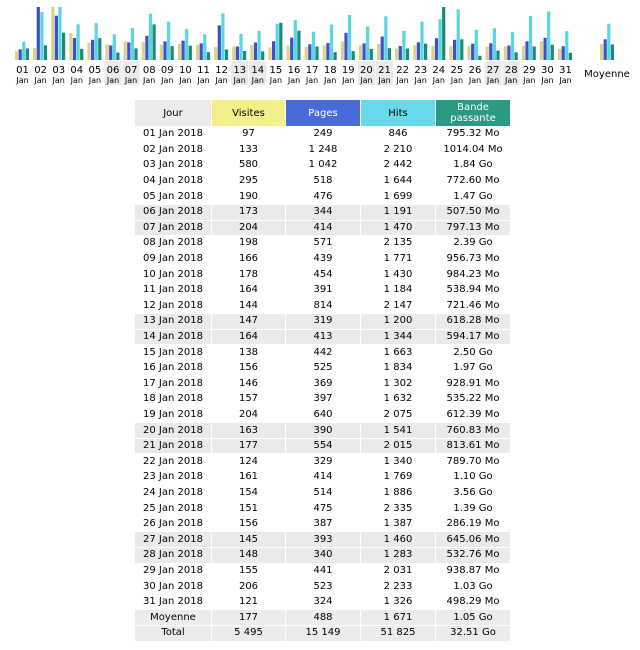 This screenshot has height=650, width=640. What do you see at coordinates (173, 477) in the screenshot?
I see `table-cell: 23 Jan 2018` at bounding box center [173, 477].